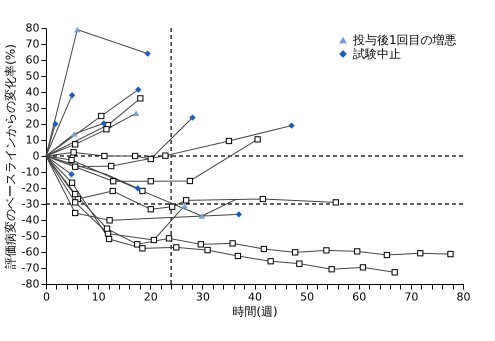 The height and width of the screenshot is (341, 495). I want to click on y-tick-label: -20, so click(31, 188).